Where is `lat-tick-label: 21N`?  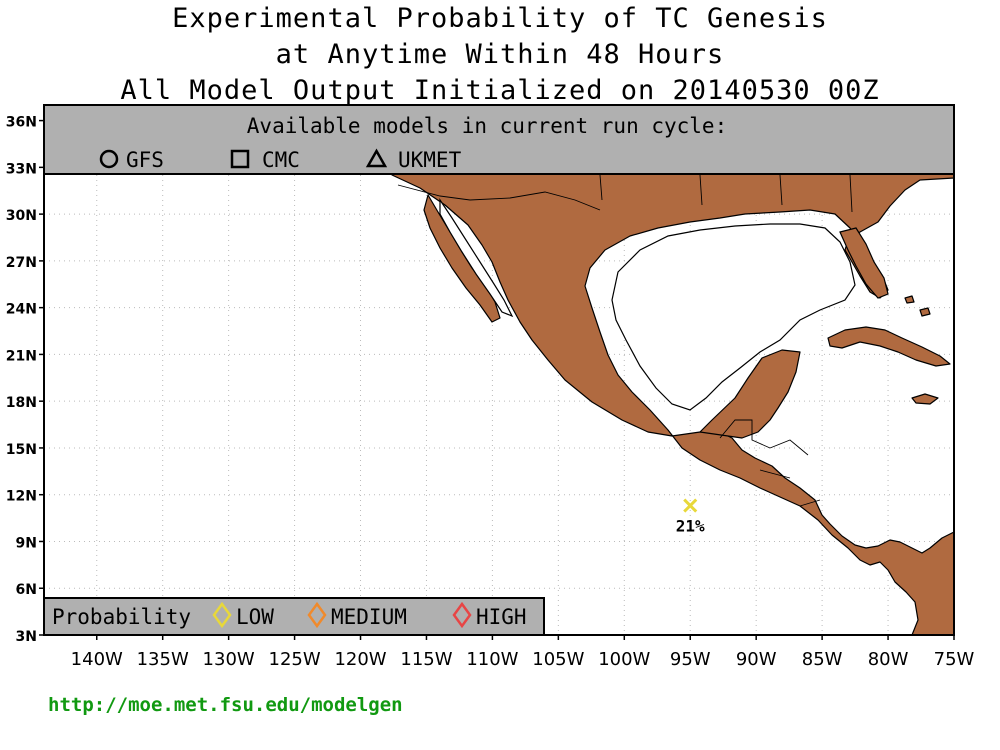 lat-tick-label: 21N is located at coordinates (21, 356).